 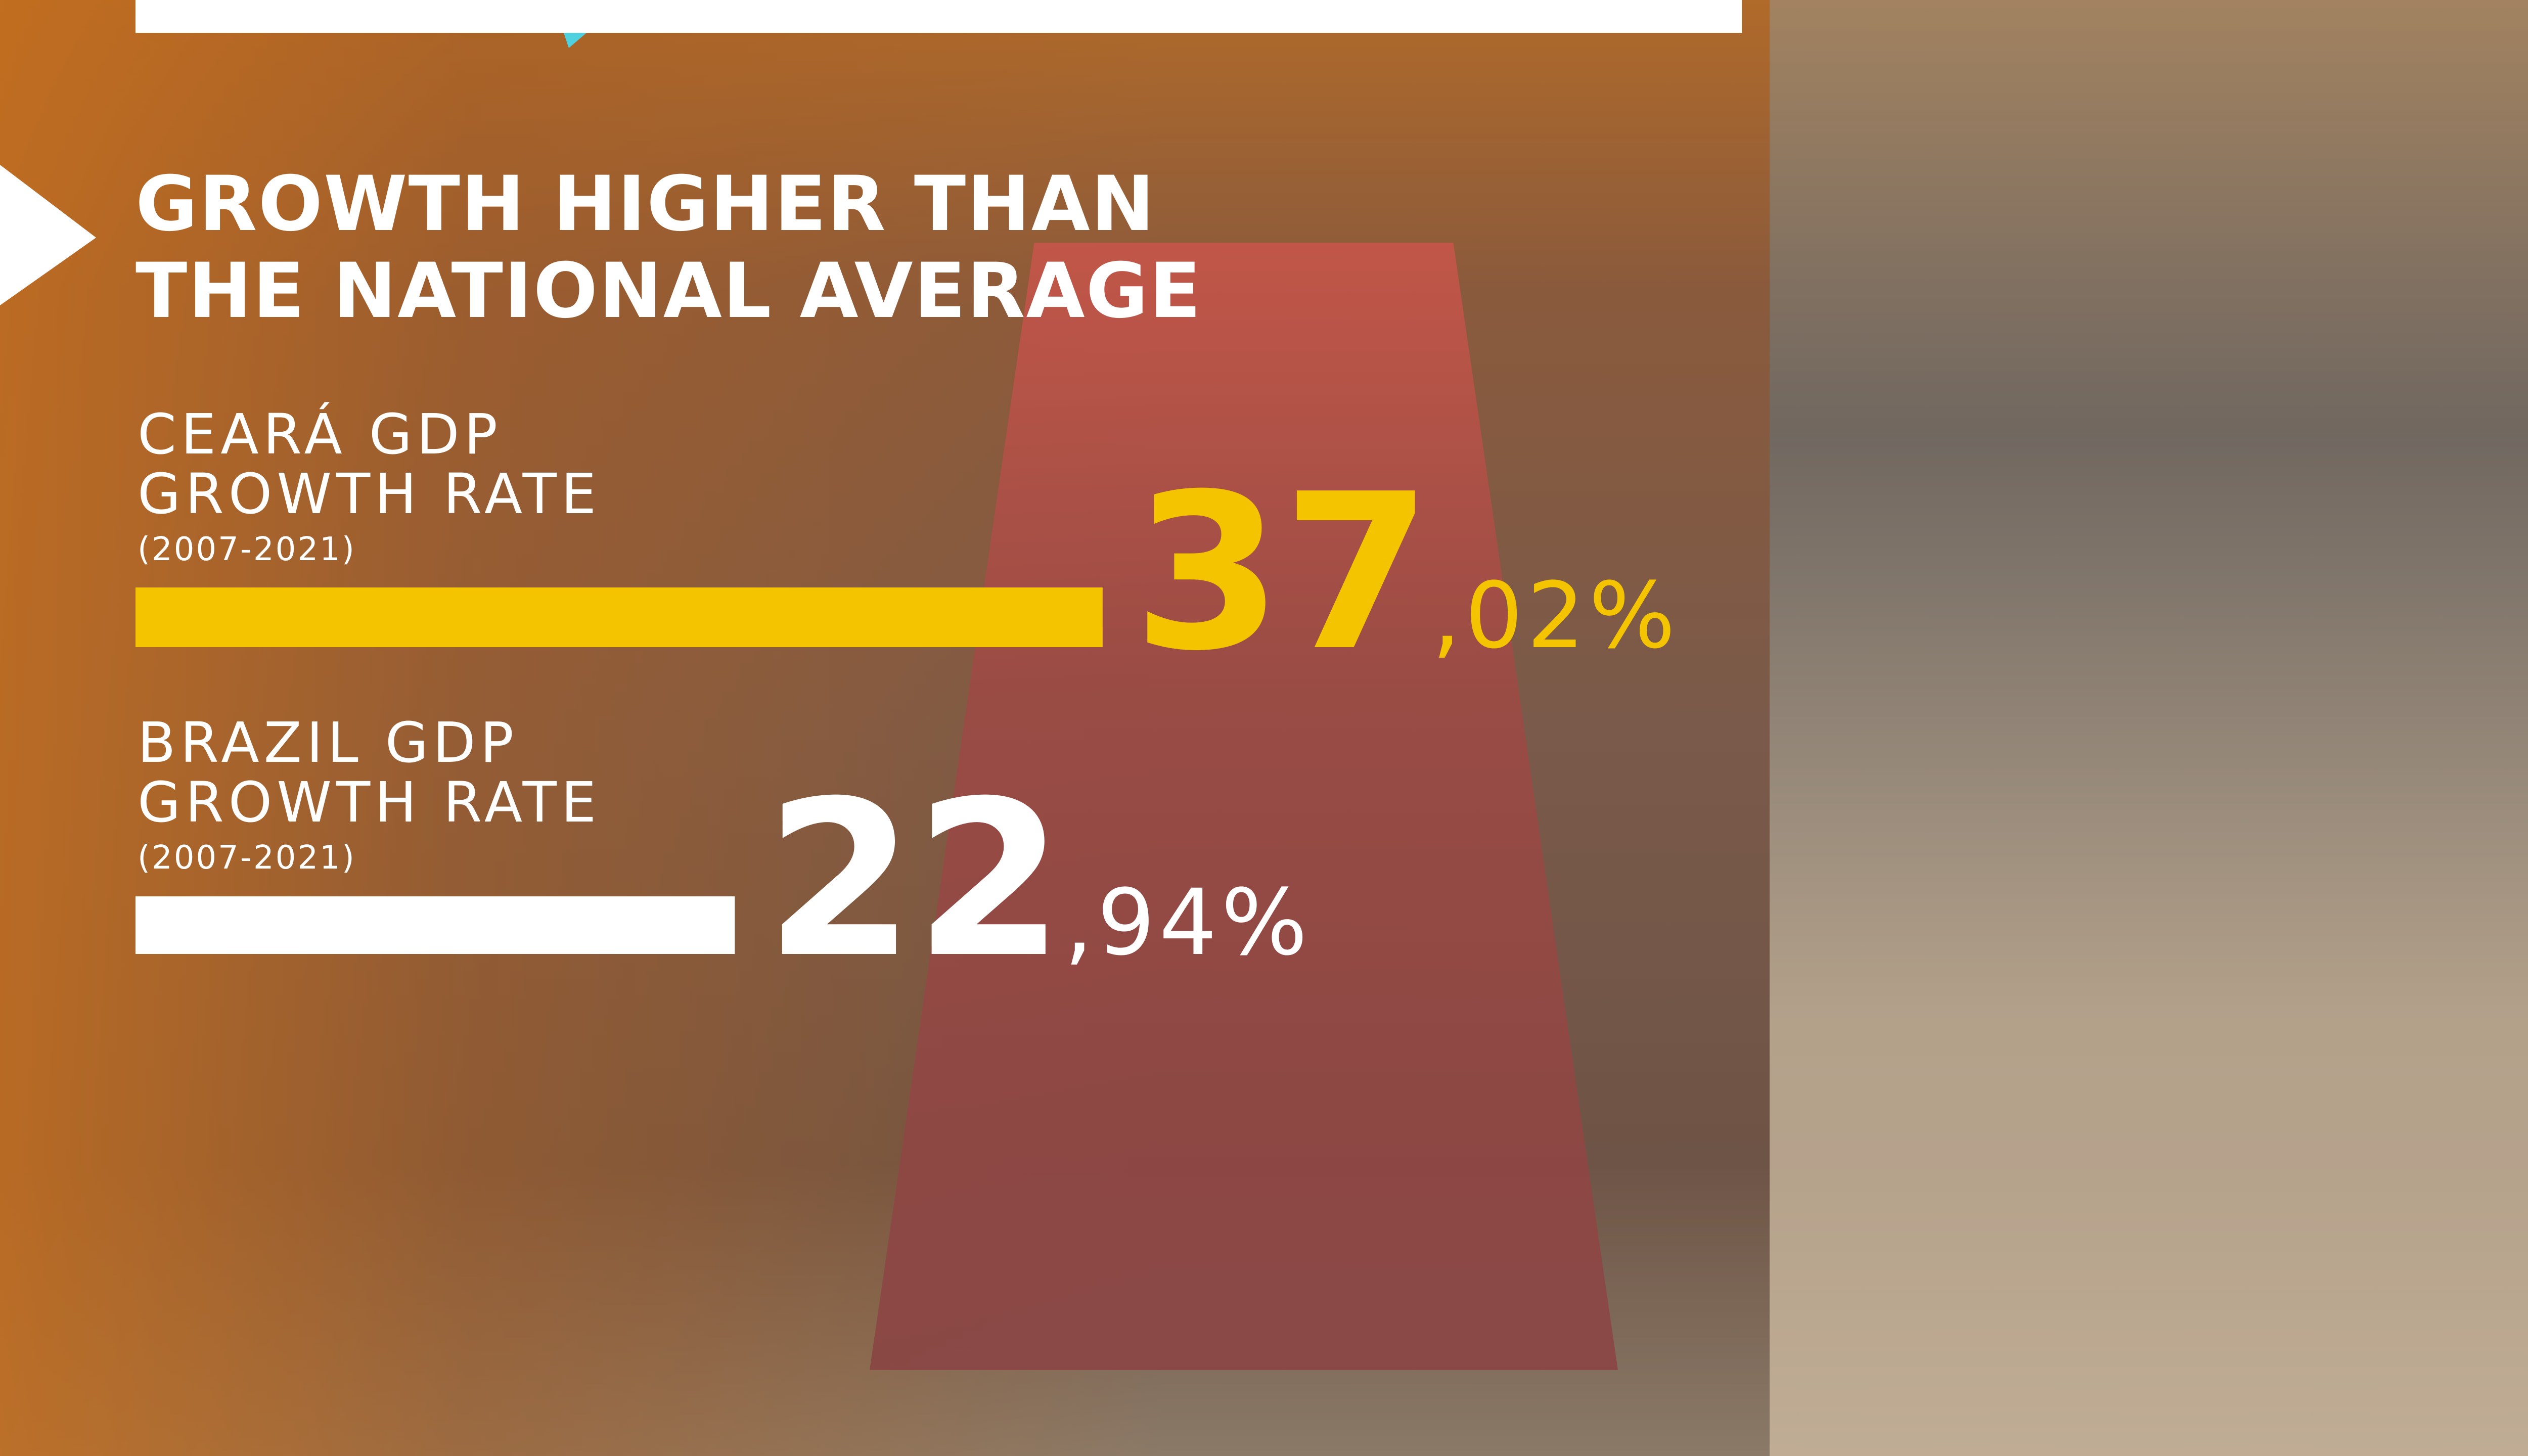 I want to click on value-label: 22,94%, so click(x=1039, y=880).